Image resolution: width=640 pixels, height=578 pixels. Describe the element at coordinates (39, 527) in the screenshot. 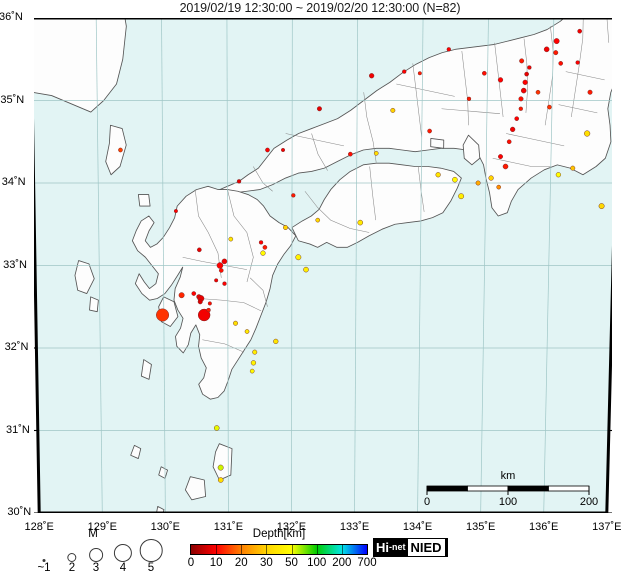

I see `lon-tick-label: 128˚E` at that location.